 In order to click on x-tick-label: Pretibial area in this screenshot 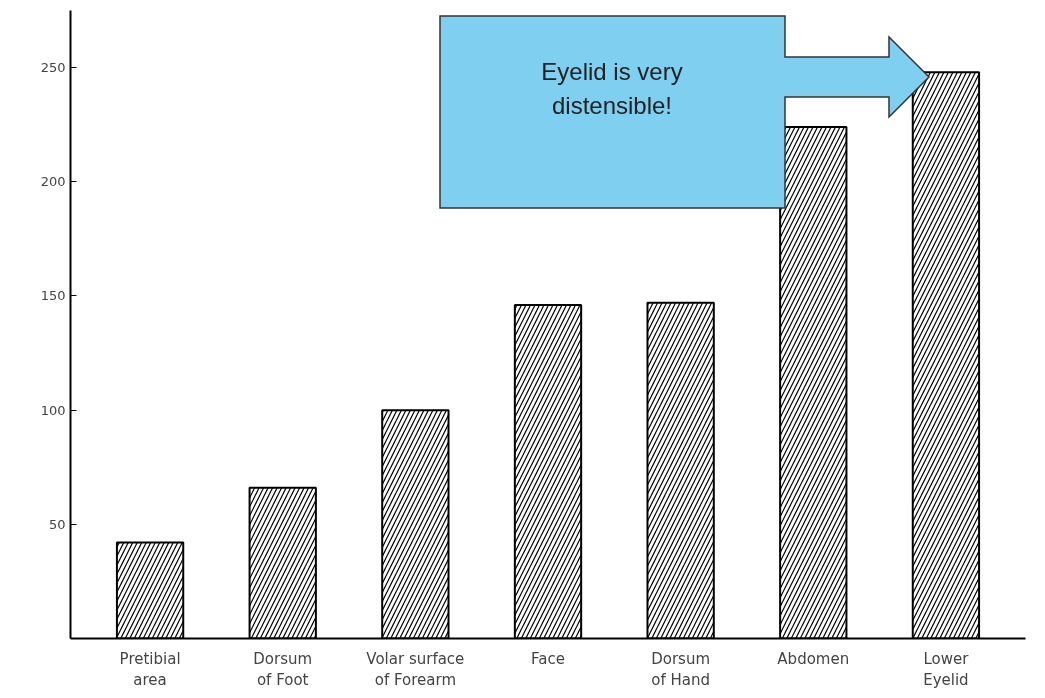, I will do `click(150, 669)`.